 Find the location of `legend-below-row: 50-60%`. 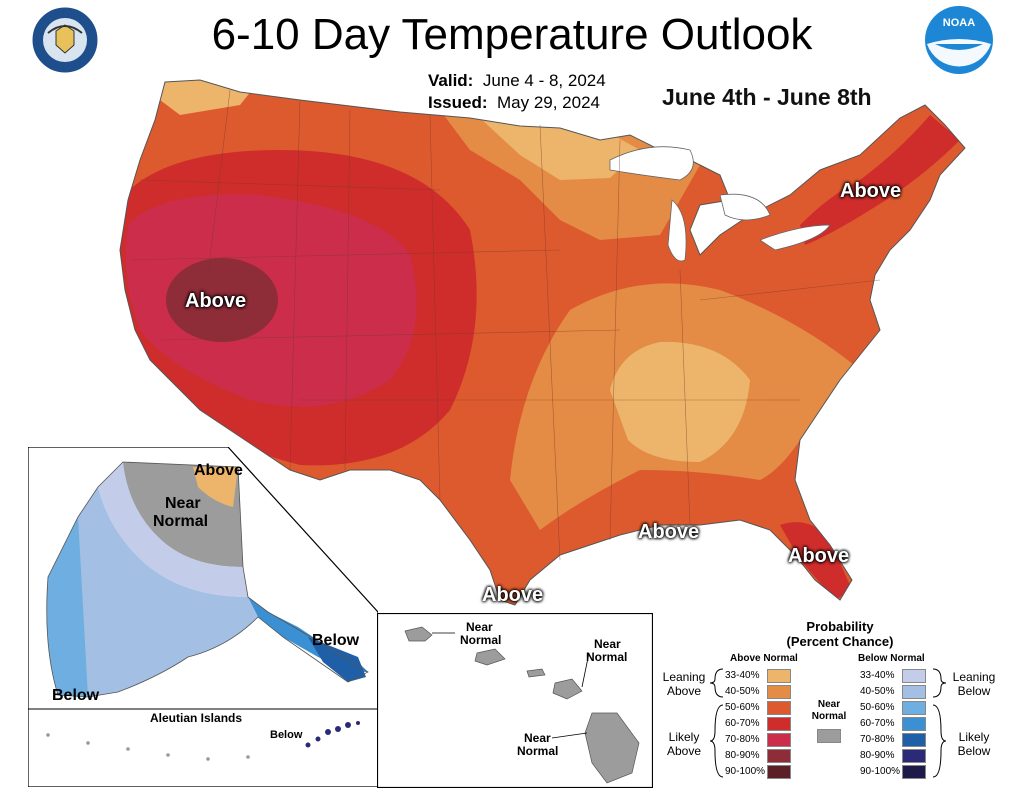

legend-below-row: 50-60% is located at coordinates (896, 708).